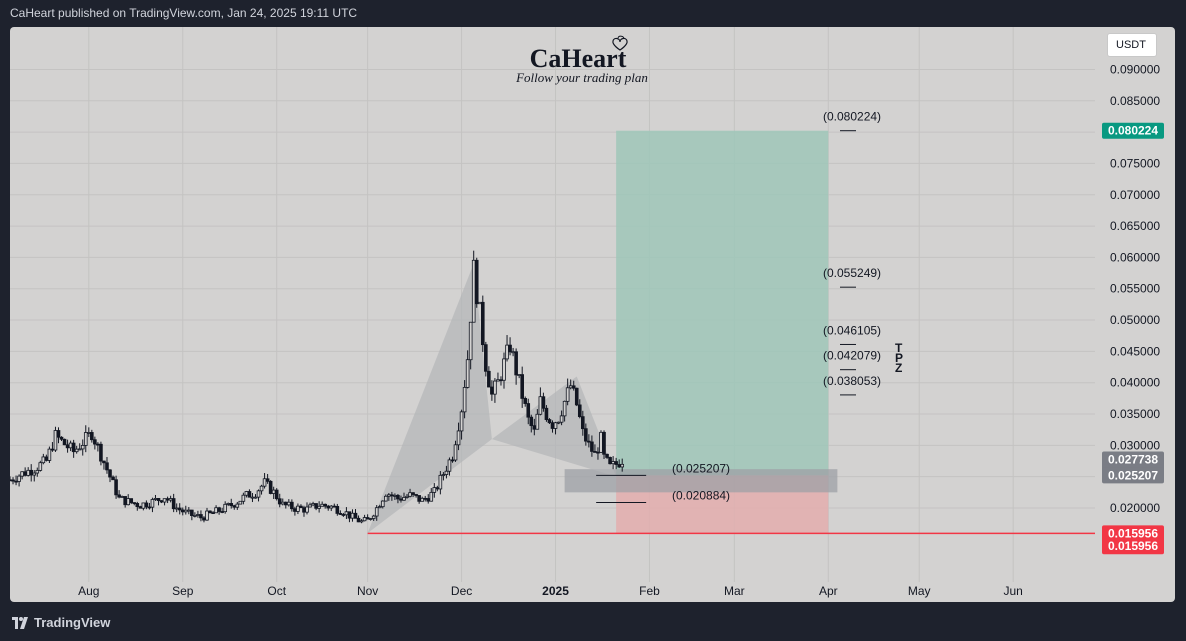  What do you see at coordinates (919, 591) in the screenshot?
I see `time-tick-label: May` at bounding box center [919, 591].